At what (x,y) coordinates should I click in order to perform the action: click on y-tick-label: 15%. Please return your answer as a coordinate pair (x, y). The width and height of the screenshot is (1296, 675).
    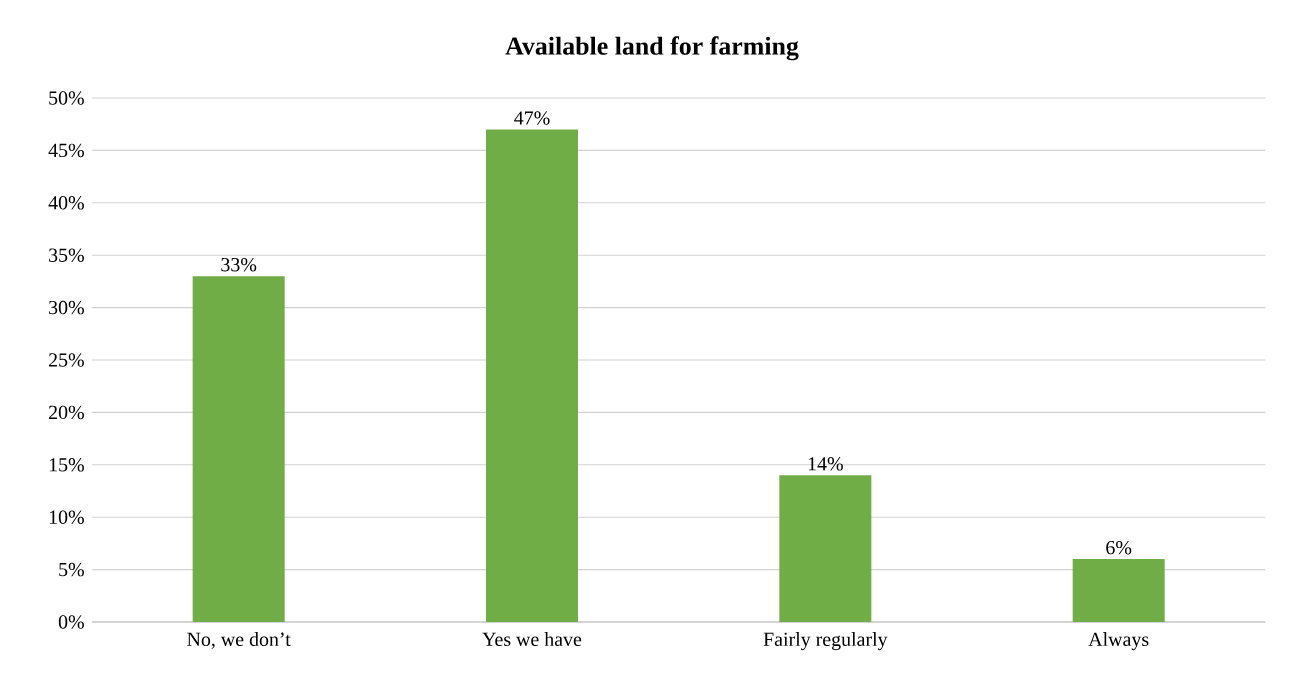
    Looking at the image, I should click on (66, 465).